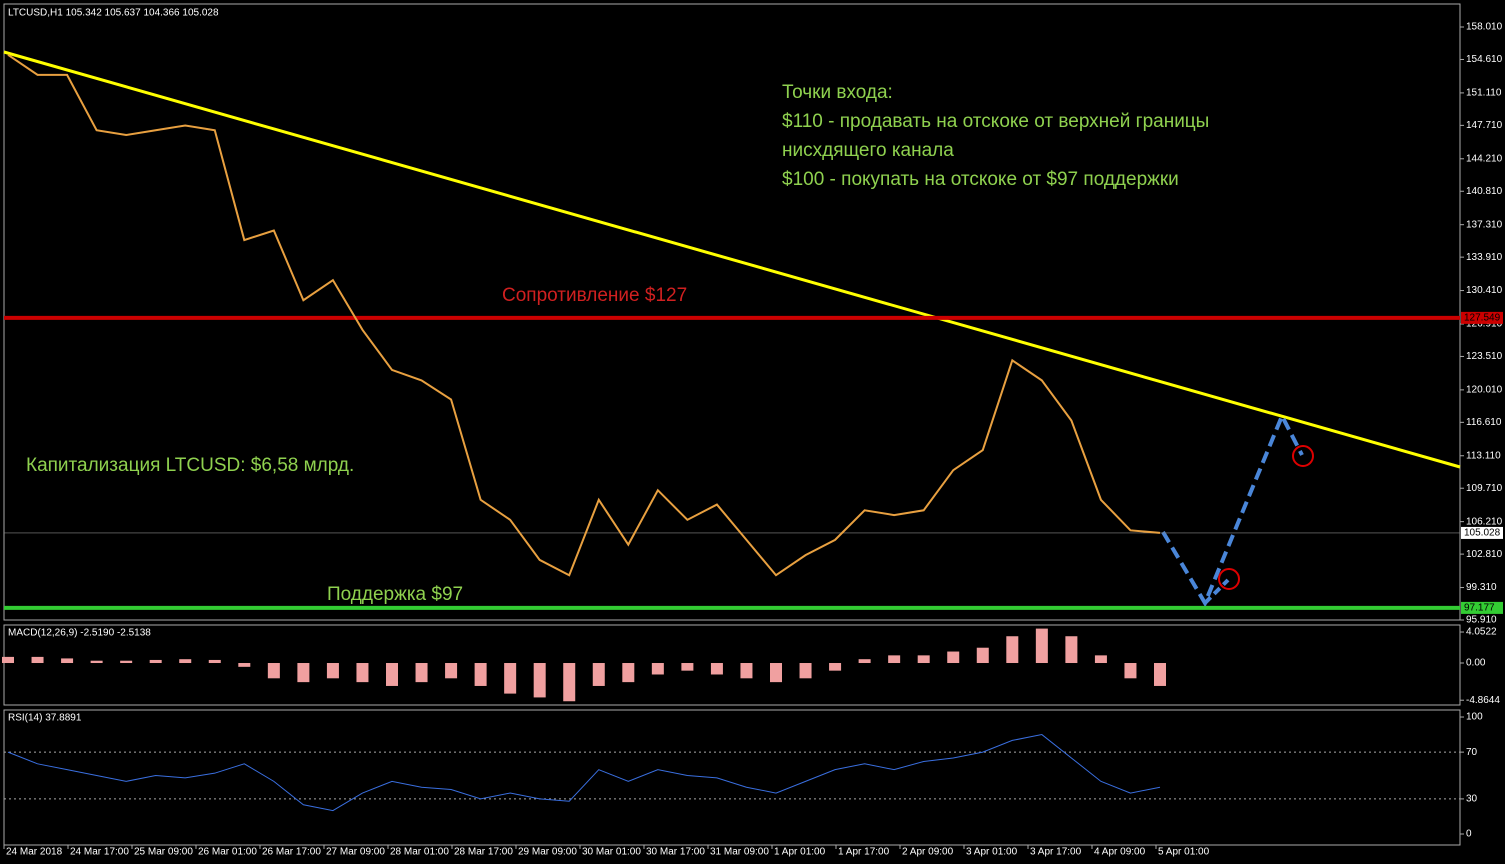 The width and height of the screenshot is (1505, 864). I want to click on y-tick-label: 102.810, so click(1484, 554).